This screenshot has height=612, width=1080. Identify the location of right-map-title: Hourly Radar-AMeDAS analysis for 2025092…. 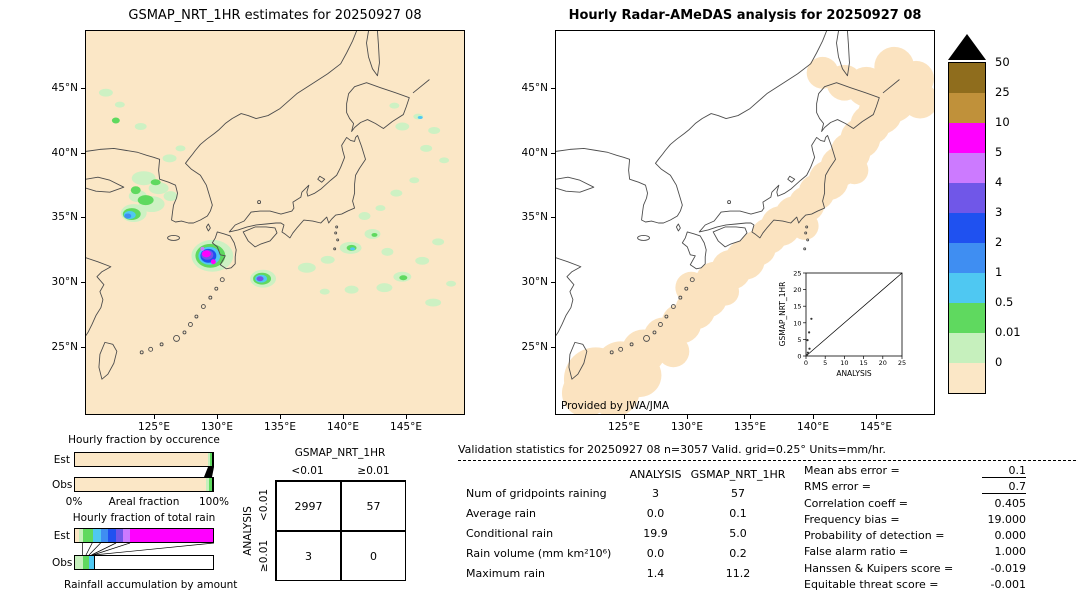
(745, 15).